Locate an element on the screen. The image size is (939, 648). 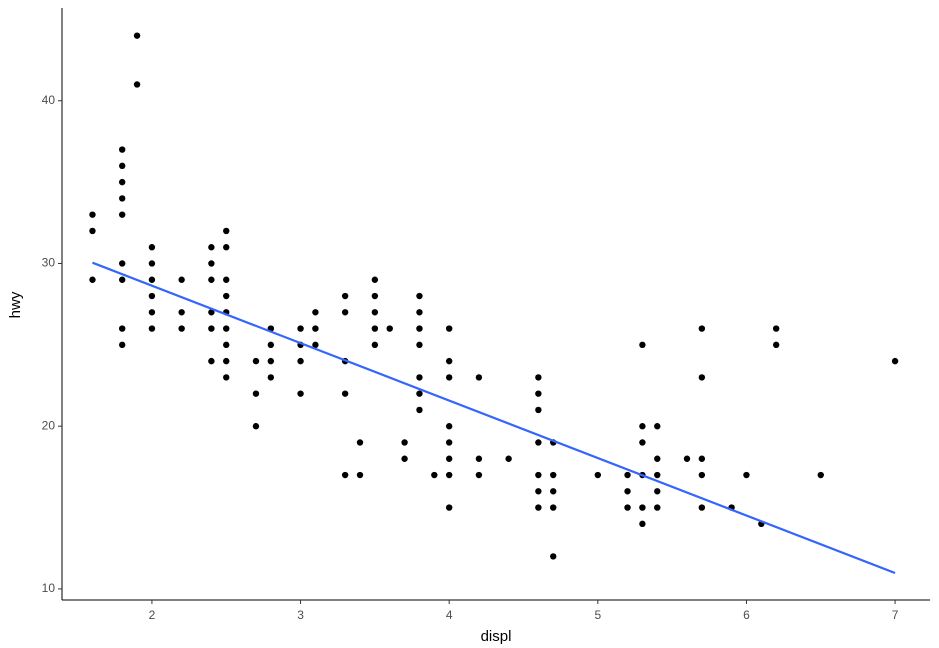
x-tick-label: 7 is located at coordinates (895, 615).